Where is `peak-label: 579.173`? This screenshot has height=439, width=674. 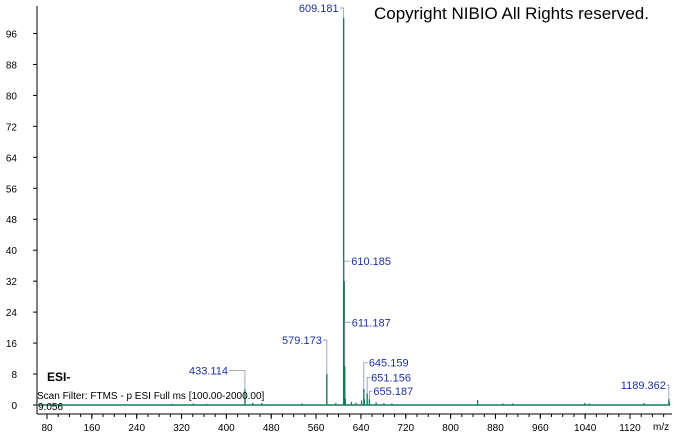
peak-label: 579.173 is located at coordinates (302, 341).